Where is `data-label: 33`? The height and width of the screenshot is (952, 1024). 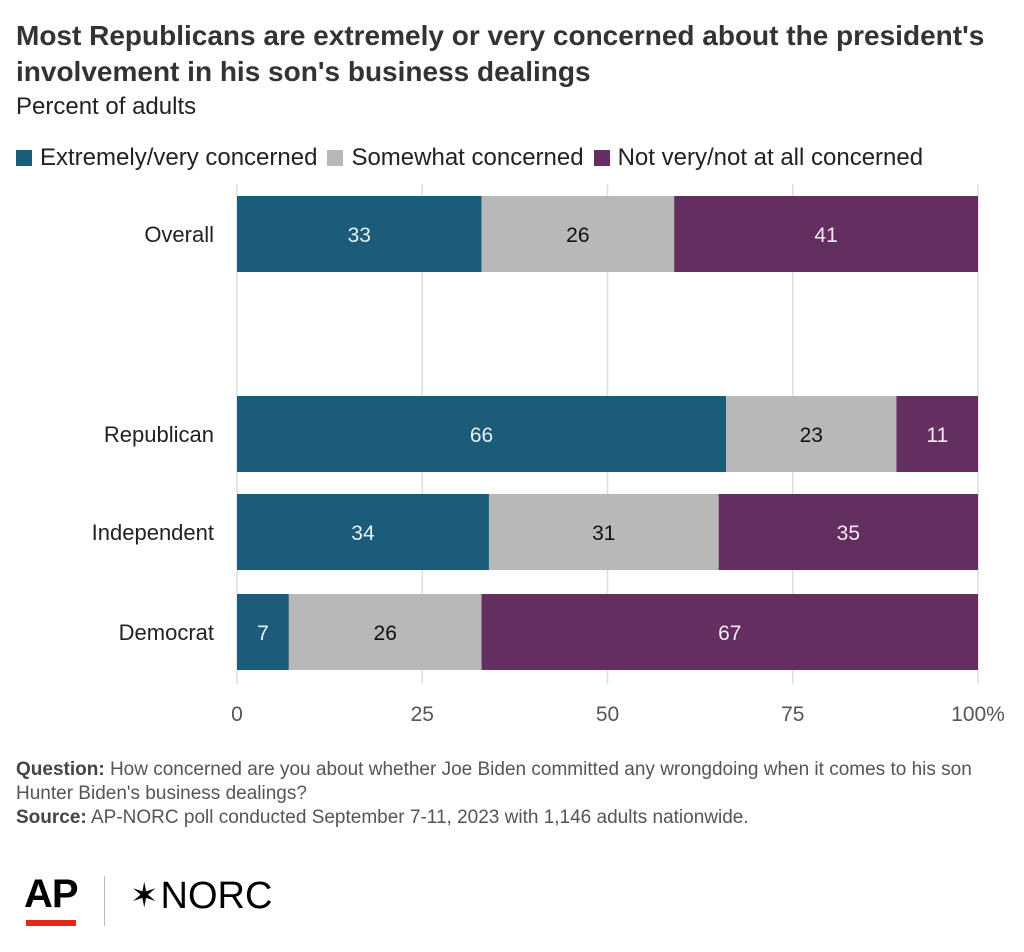
data-label: 33 is located at coordinates (359, 235).